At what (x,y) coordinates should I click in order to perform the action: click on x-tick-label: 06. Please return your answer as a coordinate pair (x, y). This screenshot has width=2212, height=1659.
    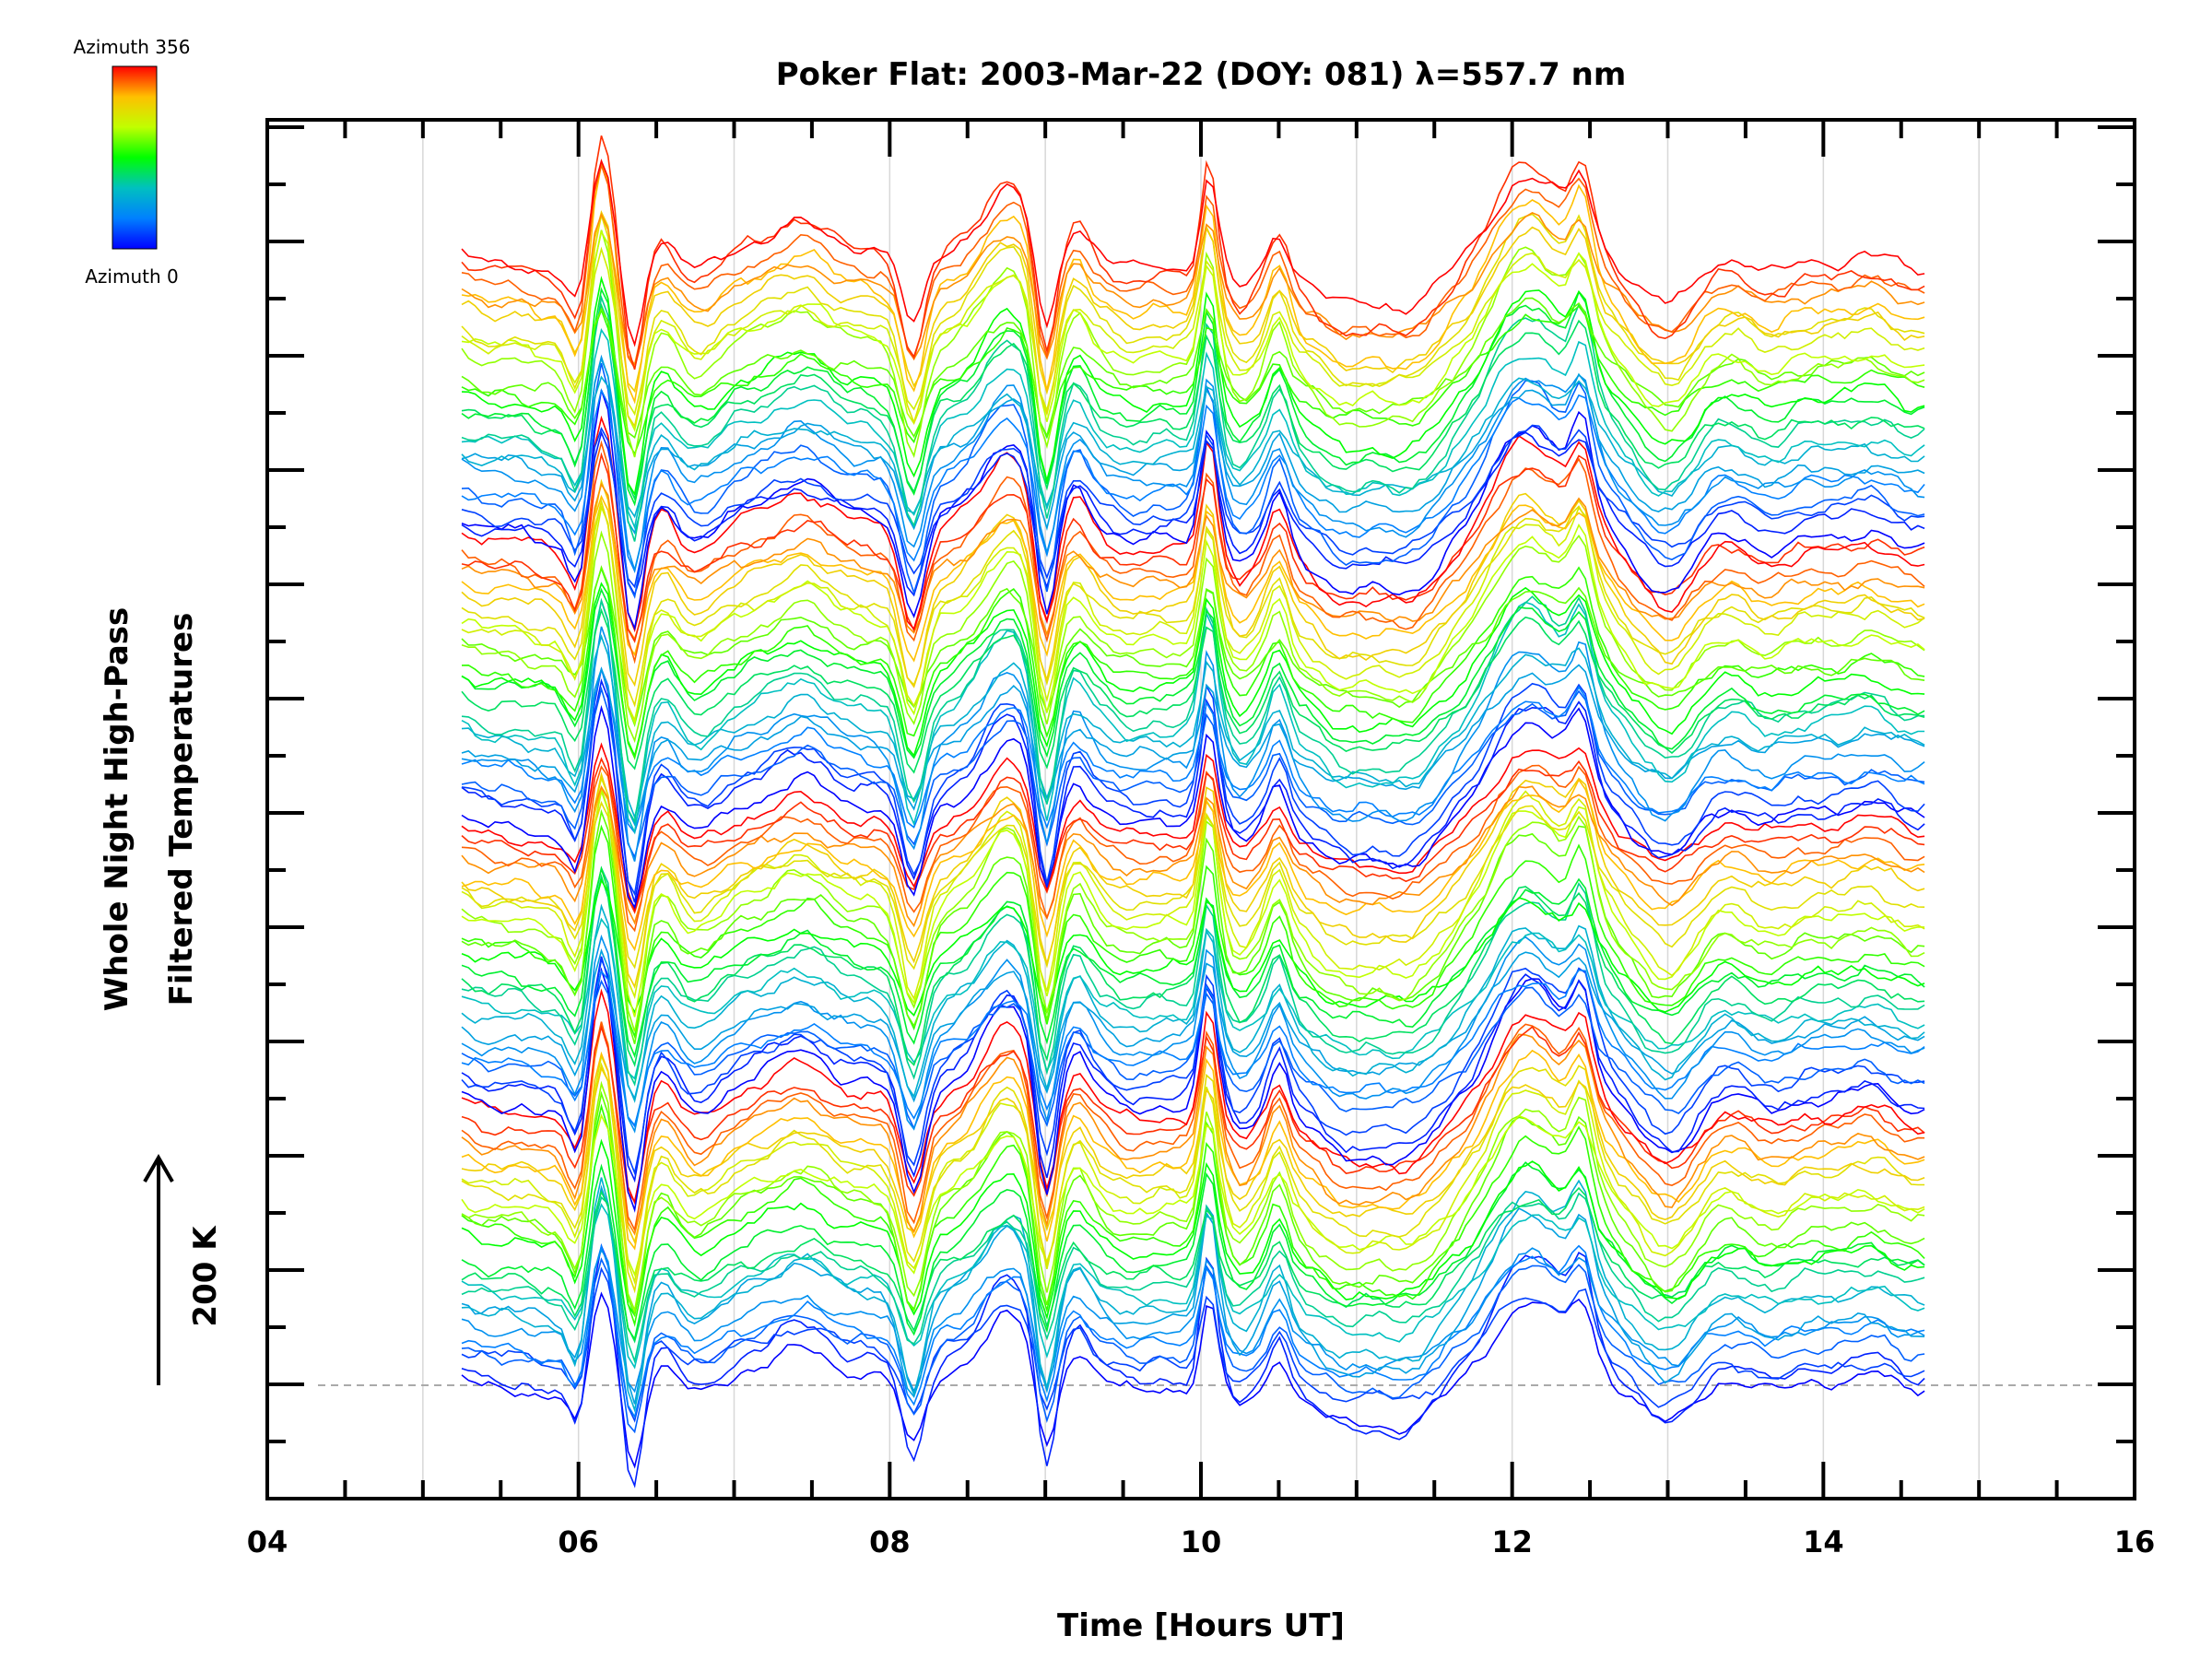
    Looking at the image, I should click on (578, 1541).